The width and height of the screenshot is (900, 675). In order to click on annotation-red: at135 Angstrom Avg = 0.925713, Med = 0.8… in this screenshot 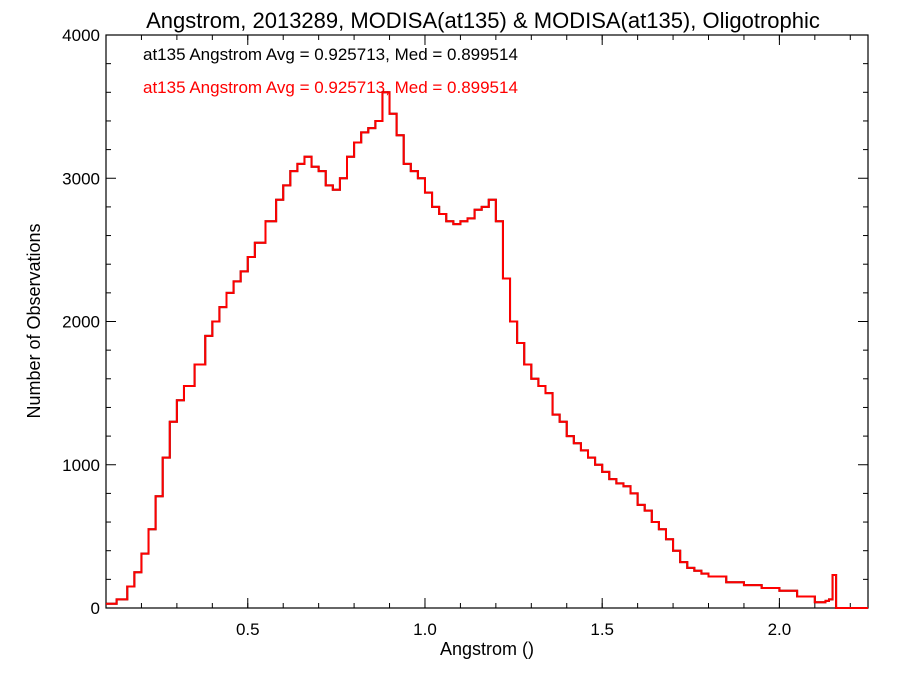, I will do `click(330, 87)`.